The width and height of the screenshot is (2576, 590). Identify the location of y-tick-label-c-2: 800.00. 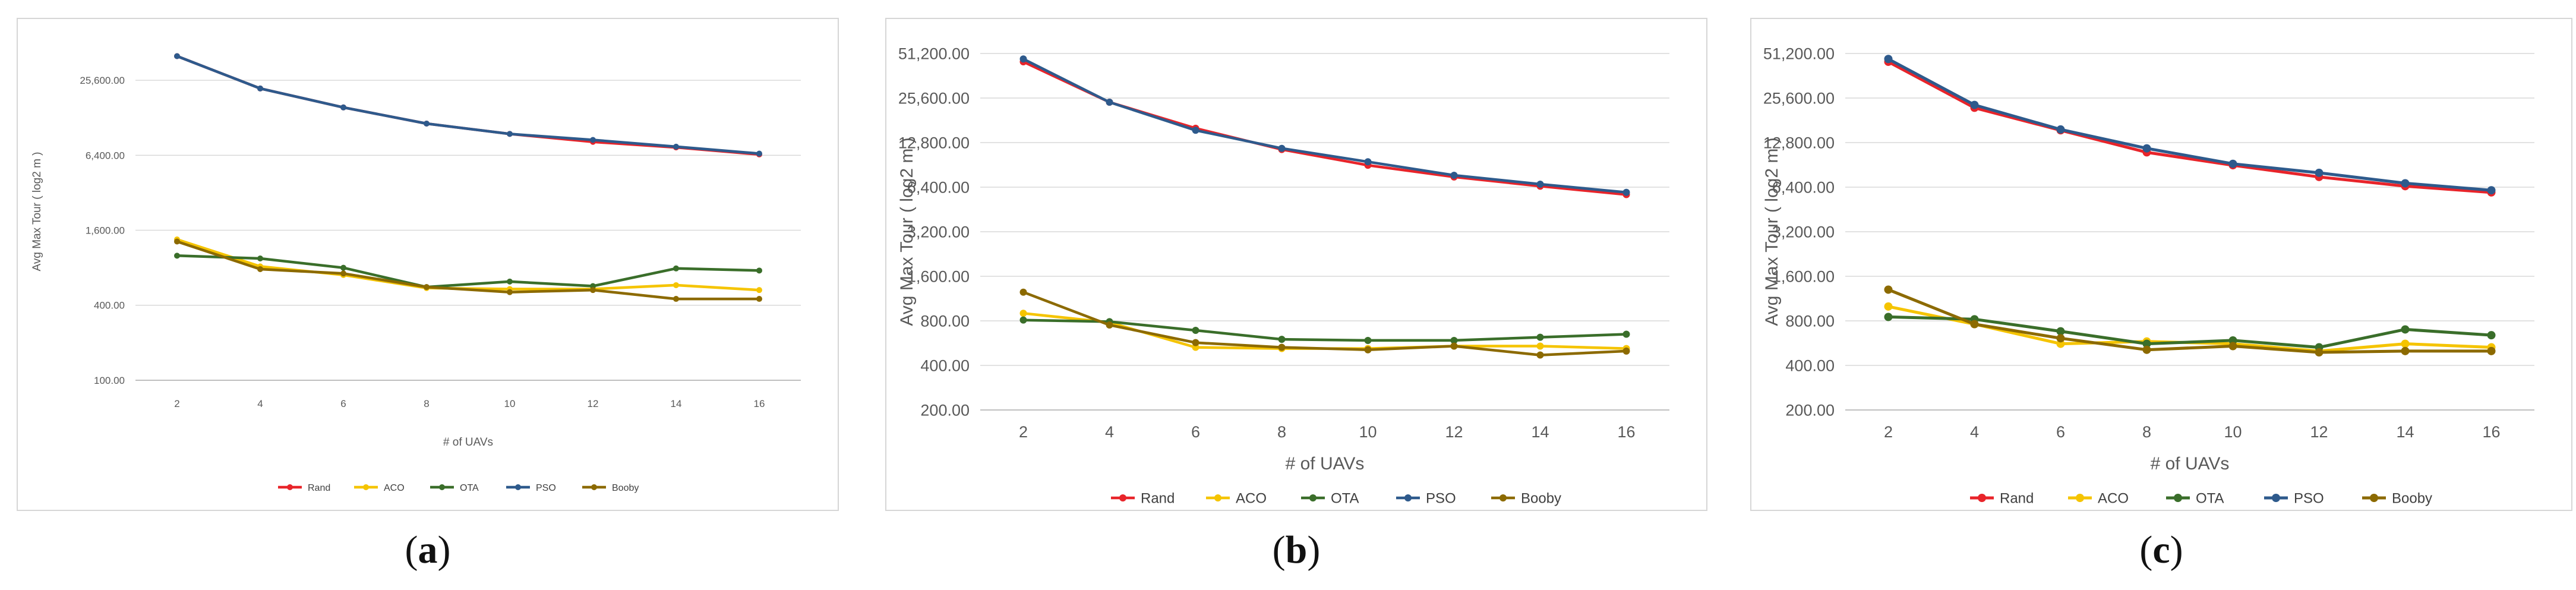
(1810, 321).